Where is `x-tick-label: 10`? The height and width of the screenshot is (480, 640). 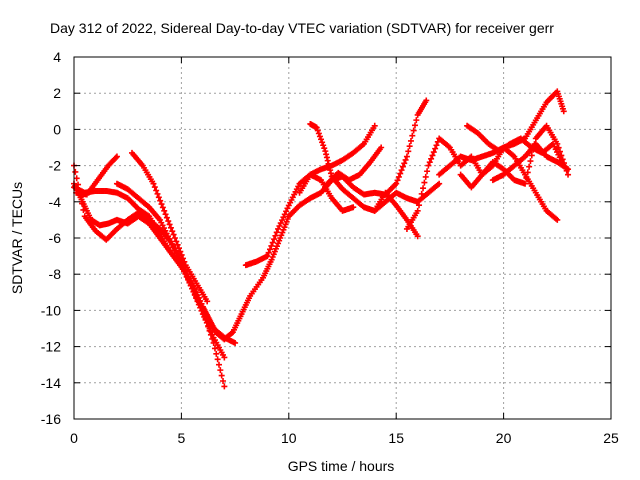 x-tick-label: 10 is located at coordinates (289, 438).